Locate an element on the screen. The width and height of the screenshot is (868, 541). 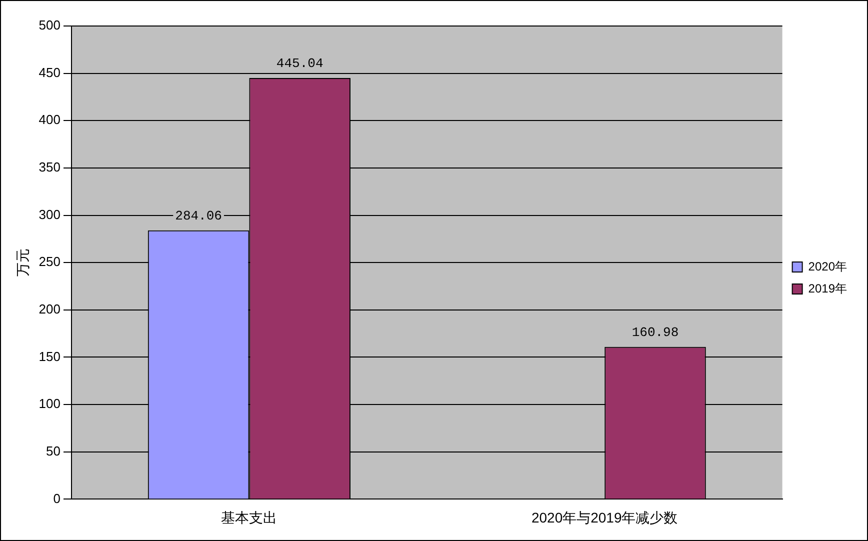
y-tick-label: 450 is located at coordinates (49, 72).